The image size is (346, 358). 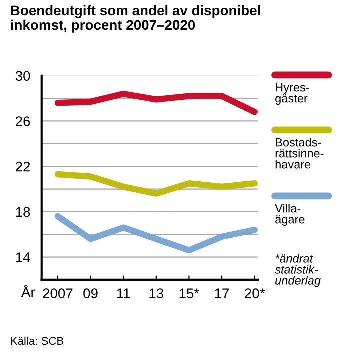 I want to click on legend-label: Hyres- gäster, so click(x=293, y=94).